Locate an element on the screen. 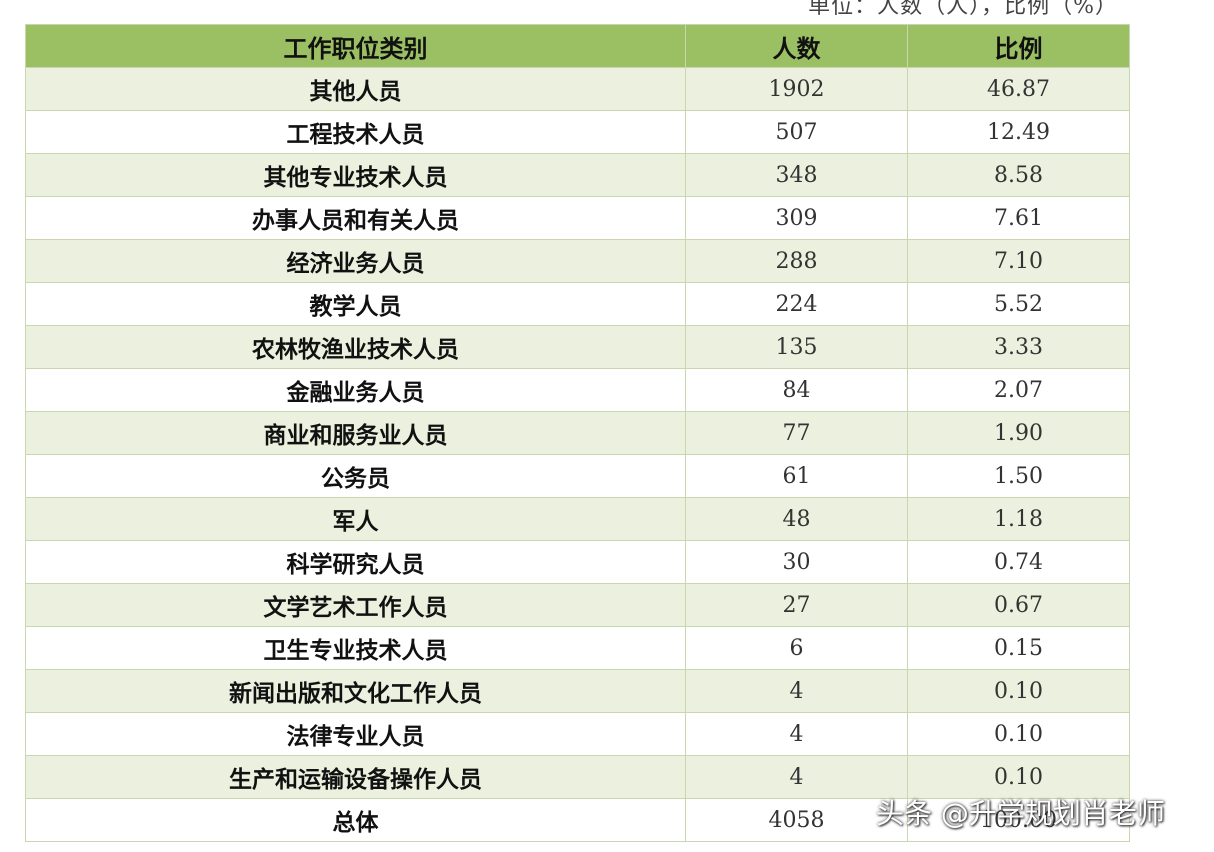 This screenshot has height=852, width=1214. header-cell: 工作职位类别 is located at coordinates (355, 46).